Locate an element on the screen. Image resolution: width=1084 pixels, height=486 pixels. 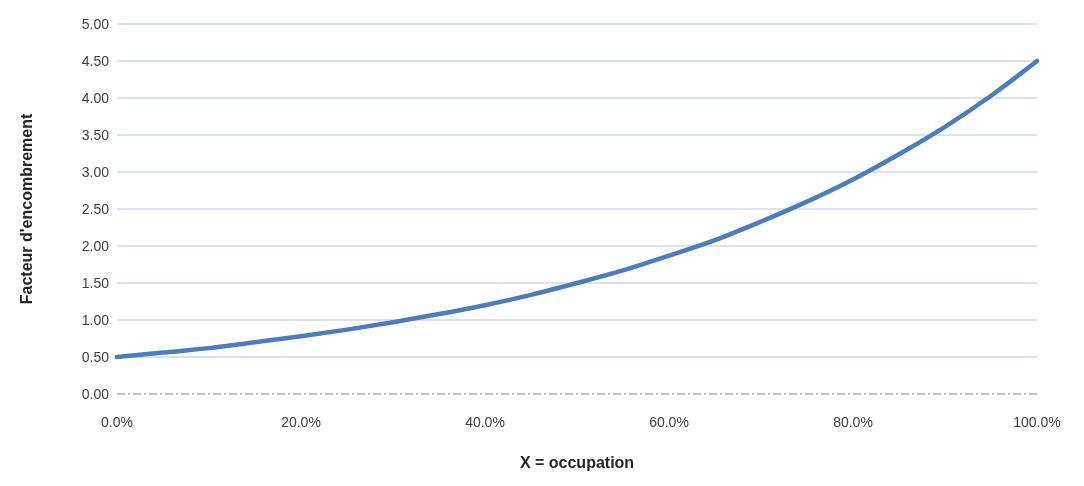
x-tick-label: 20.0% is located at coordinates (301, 422).